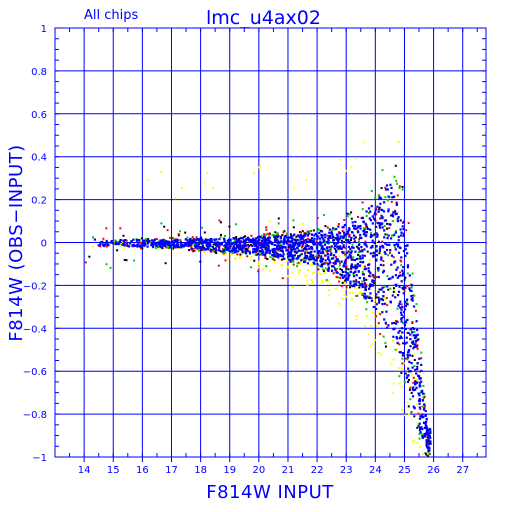 This screenshot has width=512, height=512. Describe the element at coordinates (44, 244) in the screenshot. I see `y-tick-label: 0` at that location.